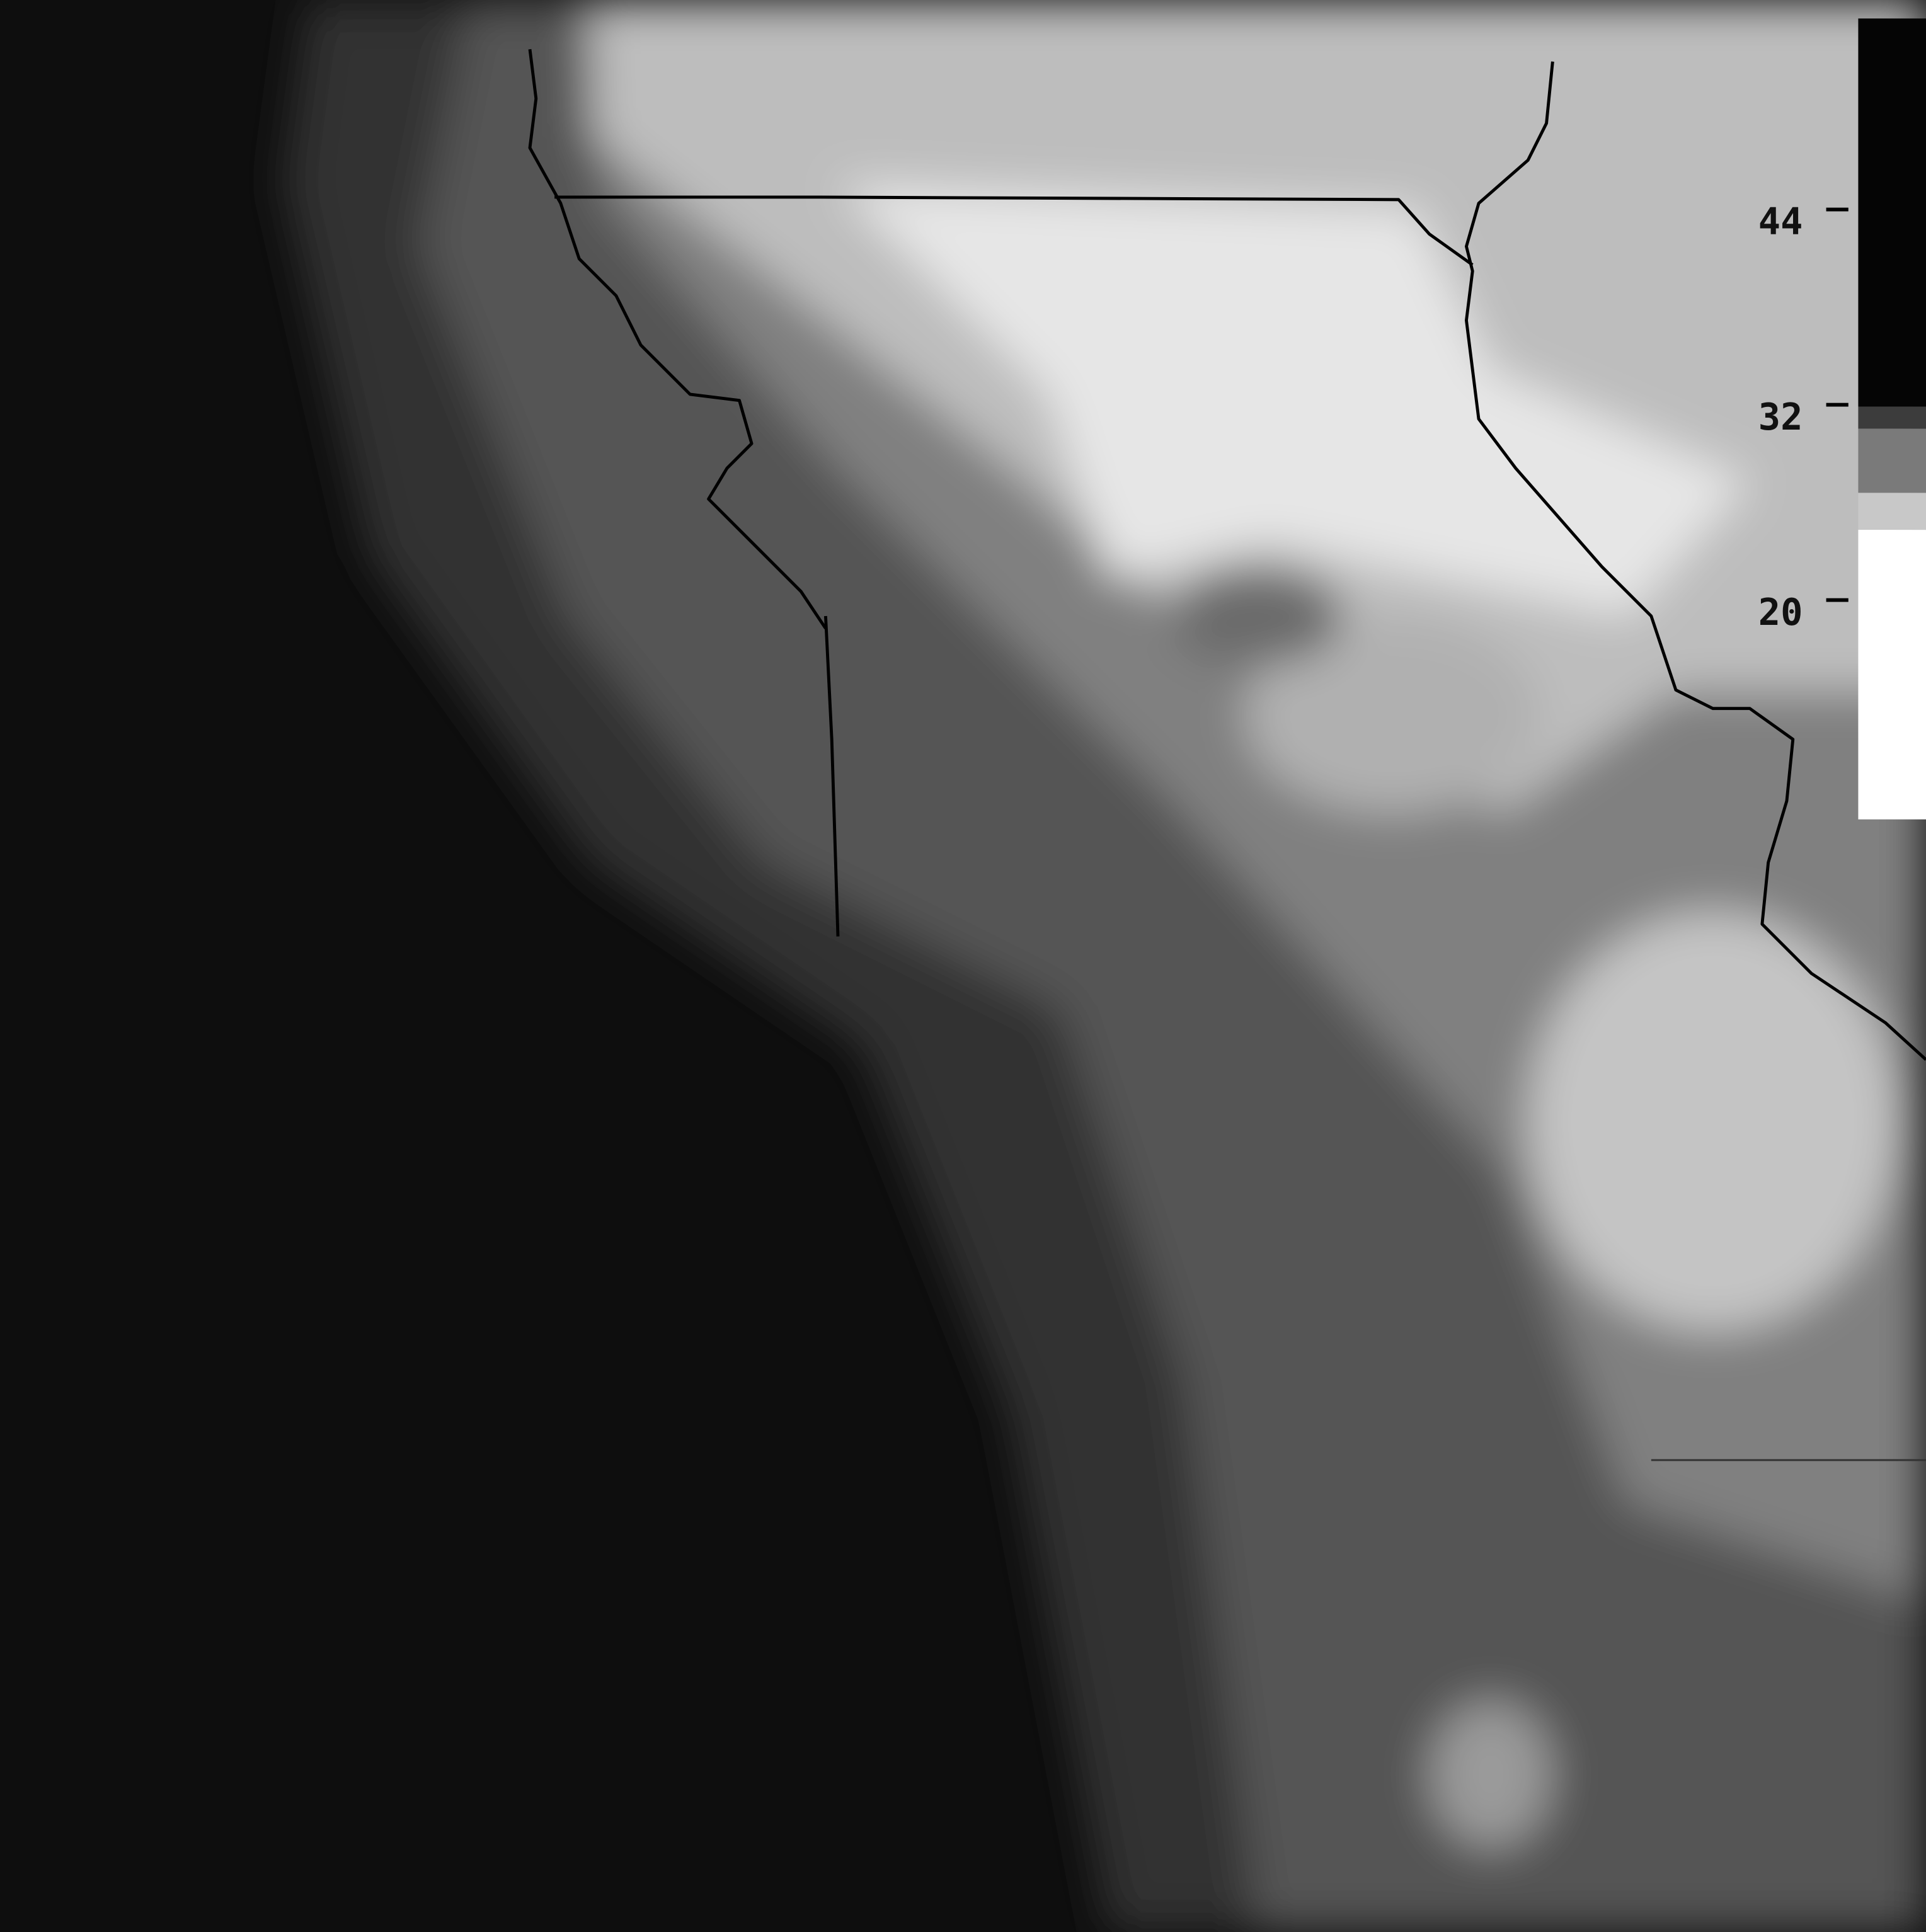 The width and height of the screenshot is (1926, 1932). Describe the element at coordinates (1780, 612) in the screenshot. I see `colorbar-tick-label: 20` at that location.